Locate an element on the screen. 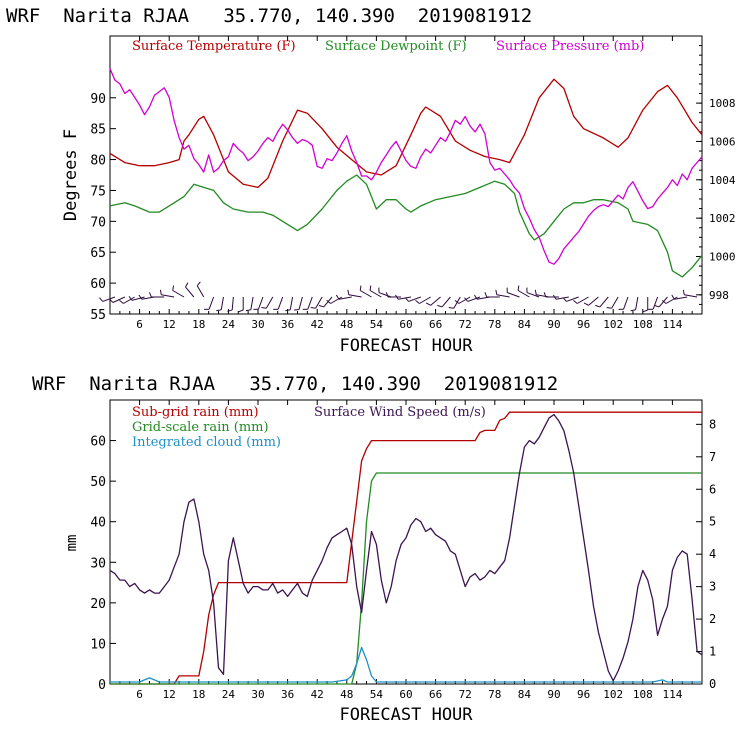 The width and height of the screenshot is (740, 740). y2-tick-label: 5 is located at coordinates (712, 522).